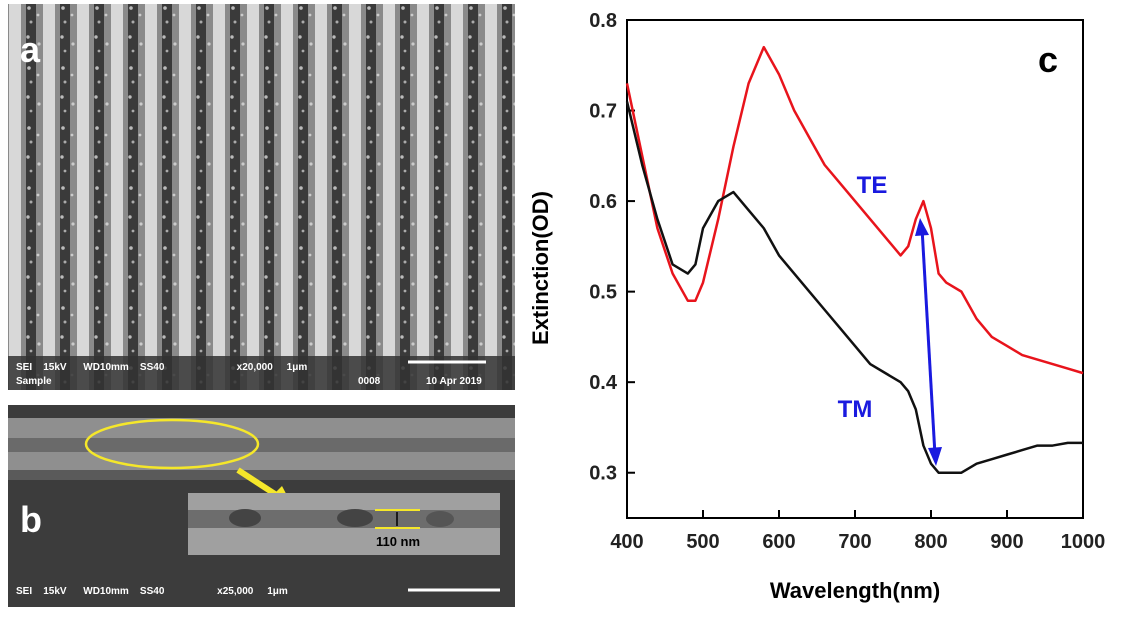  What do you see at coordinates (855, 590) in the screenshot?
I see `x-axis-title: Wavelength(nm)` at bounding box center [855, 590].